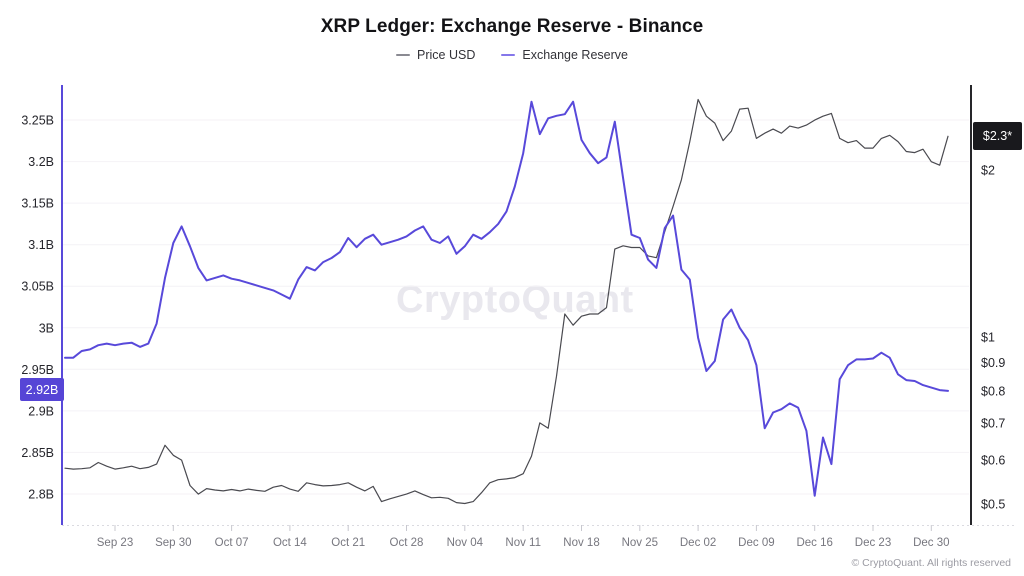 This screenshot has height=576, width=1024. What do you see at coordinates (41, 495) in the screenshot?
I see `y-left-tick-label: 2.8B` at bounding box center [41, 495].